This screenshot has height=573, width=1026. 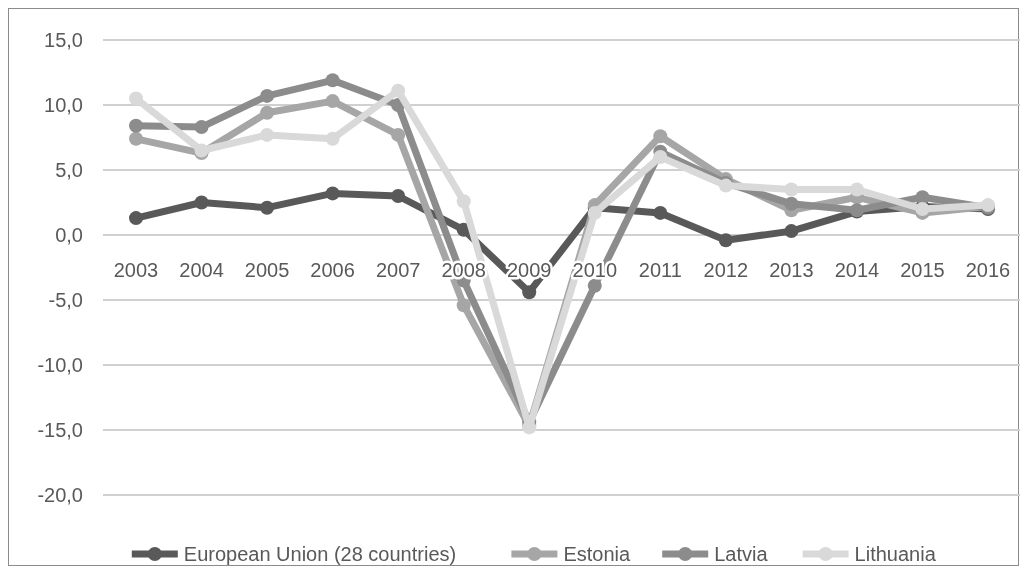 What do you see at coordinates (988, 270) in the screenshot?
I see `x-tick-label: 2016` at bounding box center [988, 270].